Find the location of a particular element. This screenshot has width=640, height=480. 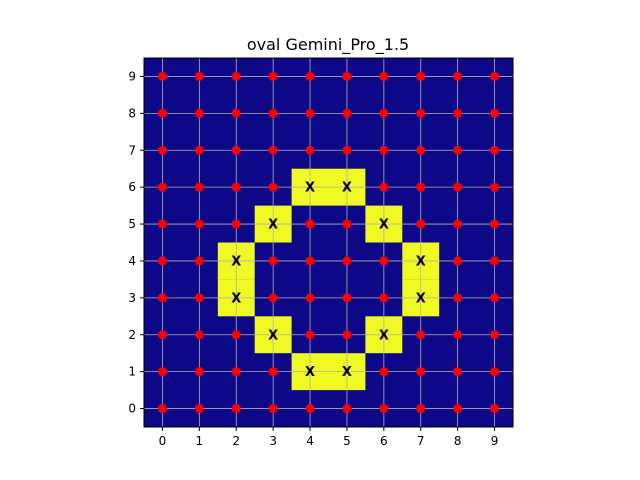

x-tick-label: 8 is located at coordinates (458, 441).